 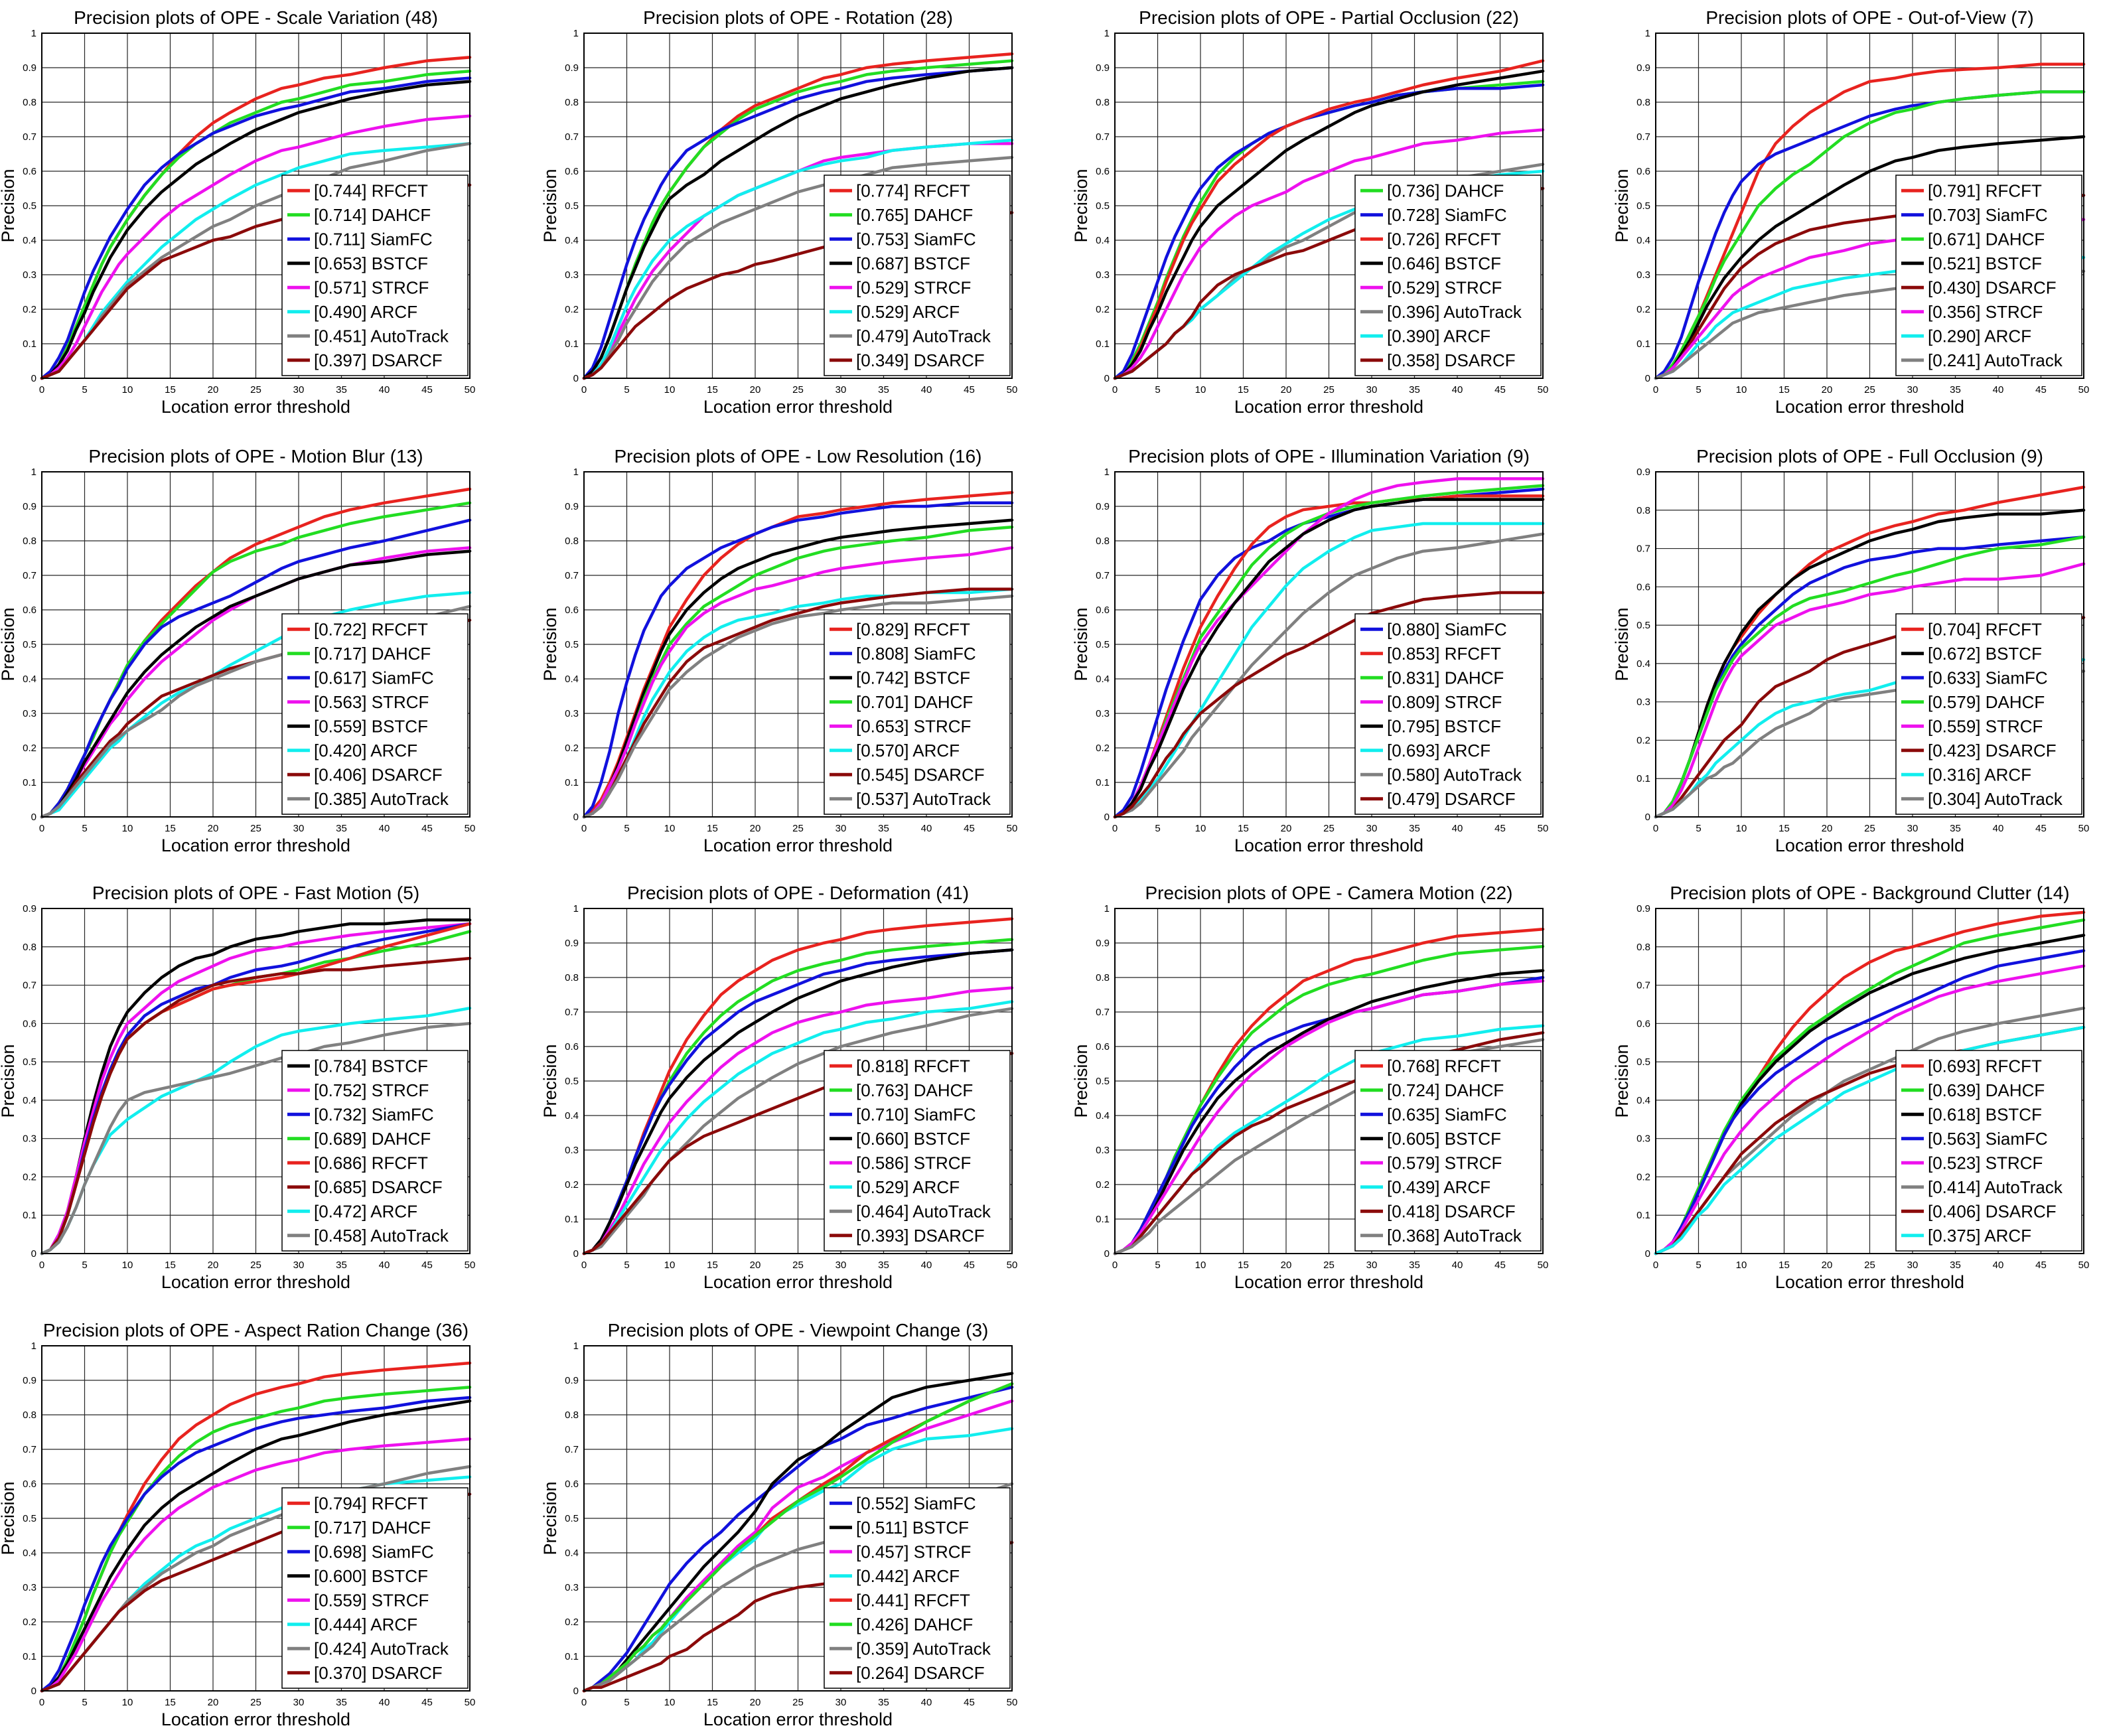 I want to click on legend-entry: [0.724] DAHCF, so click(x=1445, y=1090).